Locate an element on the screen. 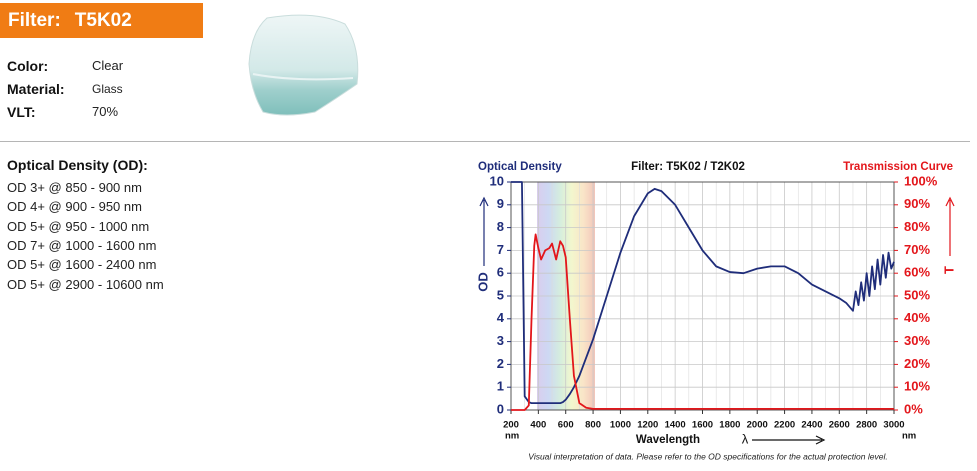 This screenshot has width=977, height=471. x-tick-label: 1400 is located at coordinates (675, 425).